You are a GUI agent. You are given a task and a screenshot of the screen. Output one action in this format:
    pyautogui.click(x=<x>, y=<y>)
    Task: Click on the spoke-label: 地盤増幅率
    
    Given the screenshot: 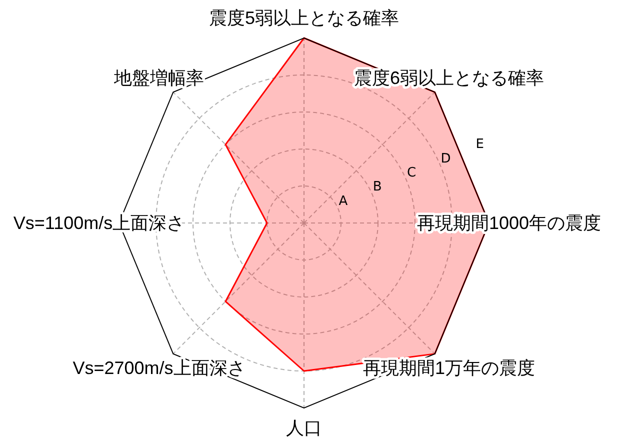 What is the action you would take?
    pyautogui.click(x=158, y=78)
    